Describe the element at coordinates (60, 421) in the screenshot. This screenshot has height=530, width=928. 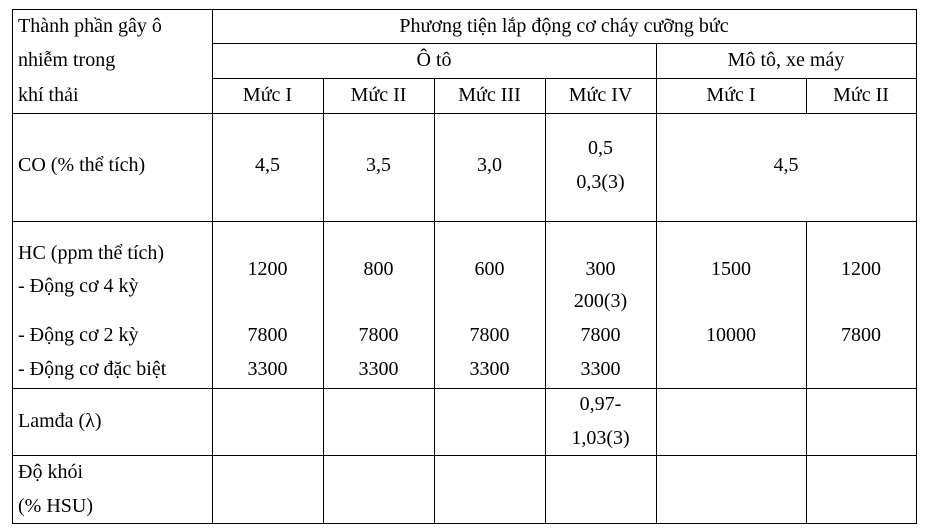
I see `cell-text: Lamđa (λ)` at that location.